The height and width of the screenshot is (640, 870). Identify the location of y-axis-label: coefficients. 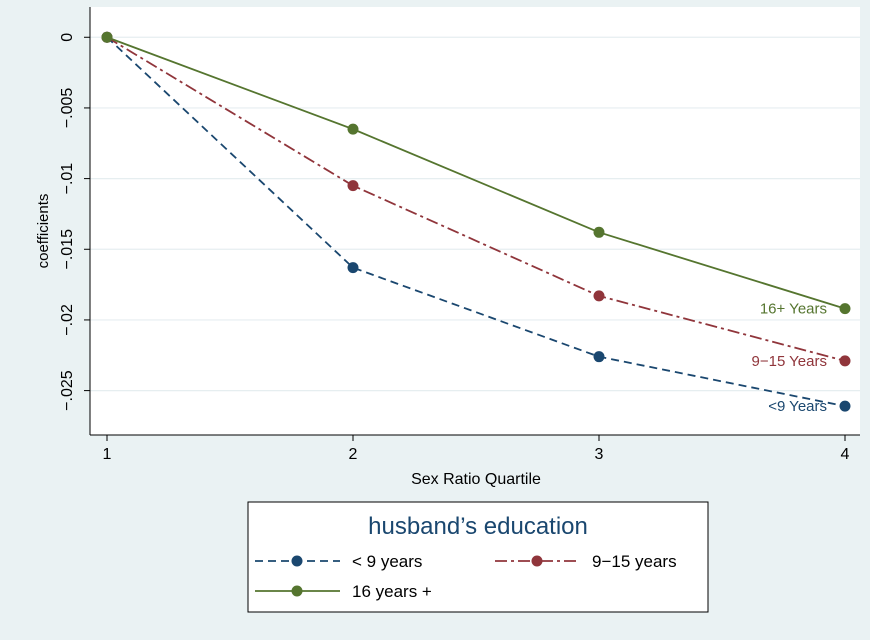
(43, 231).